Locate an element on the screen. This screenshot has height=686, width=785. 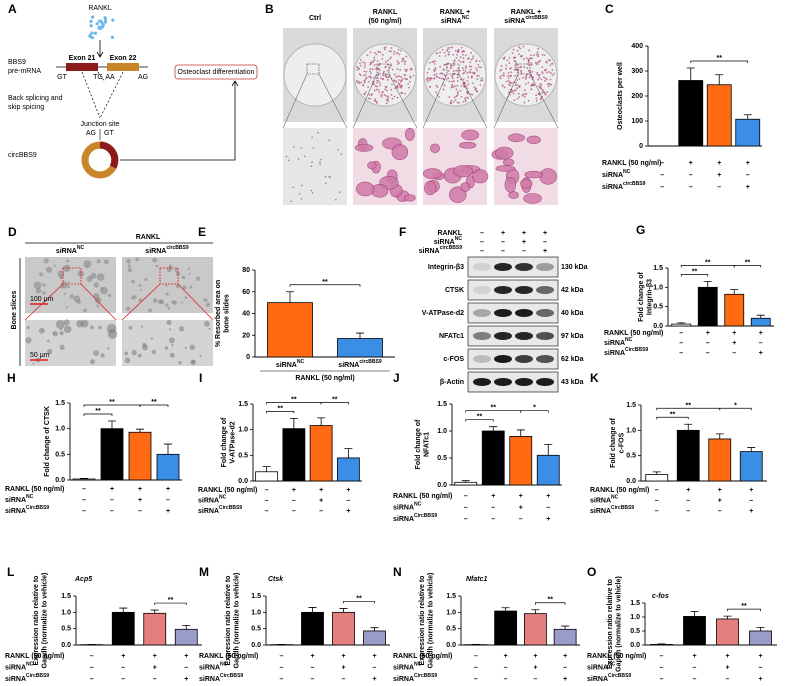
condition-label: RANKL (50 ng/ml) is located at coordinates (34, 656).